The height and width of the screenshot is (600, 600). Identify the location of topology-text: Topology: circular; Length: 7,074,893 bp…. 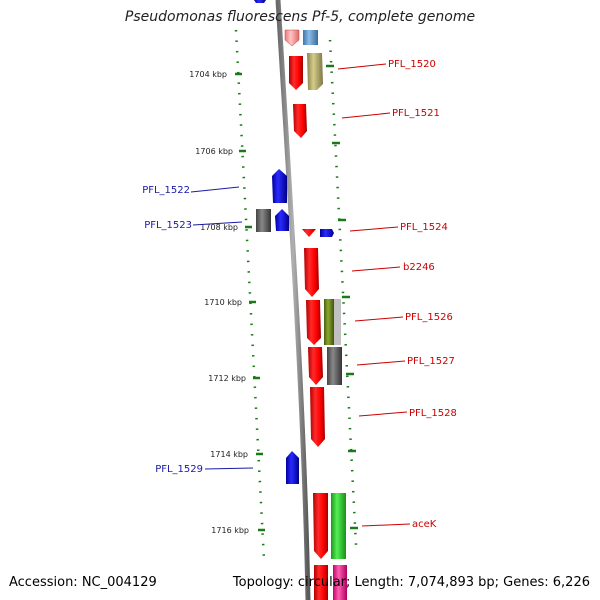
(411, 582).